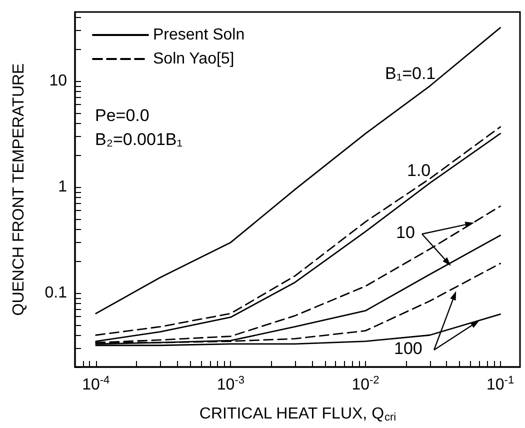 Image resolution: width=525 pixels, height=428 pixels. I want to click on annotation: Pe=0.0, so click(122, 115).